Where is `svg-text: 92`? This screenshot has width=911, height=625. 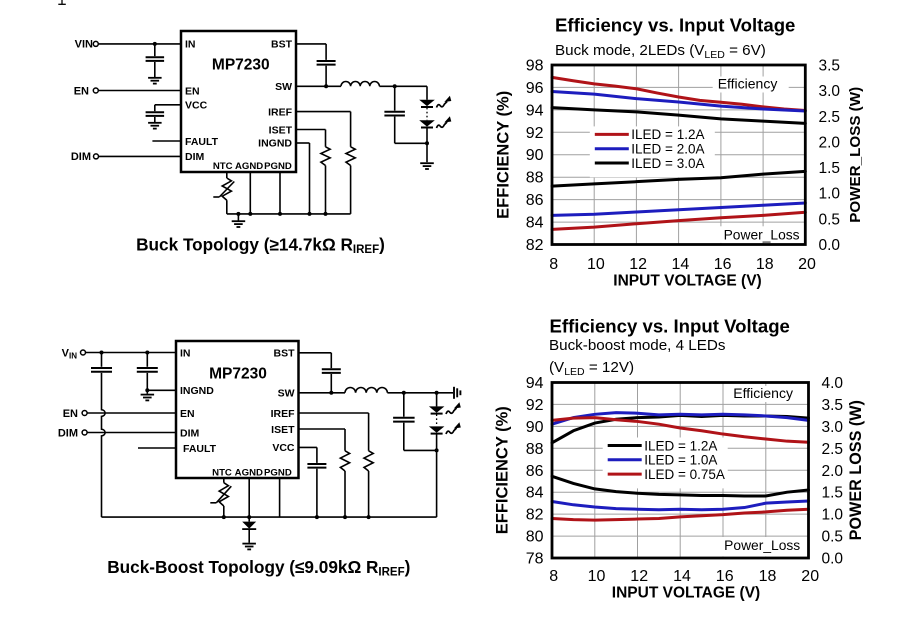 svg-text: 92 is located at coordinates (535, 405).